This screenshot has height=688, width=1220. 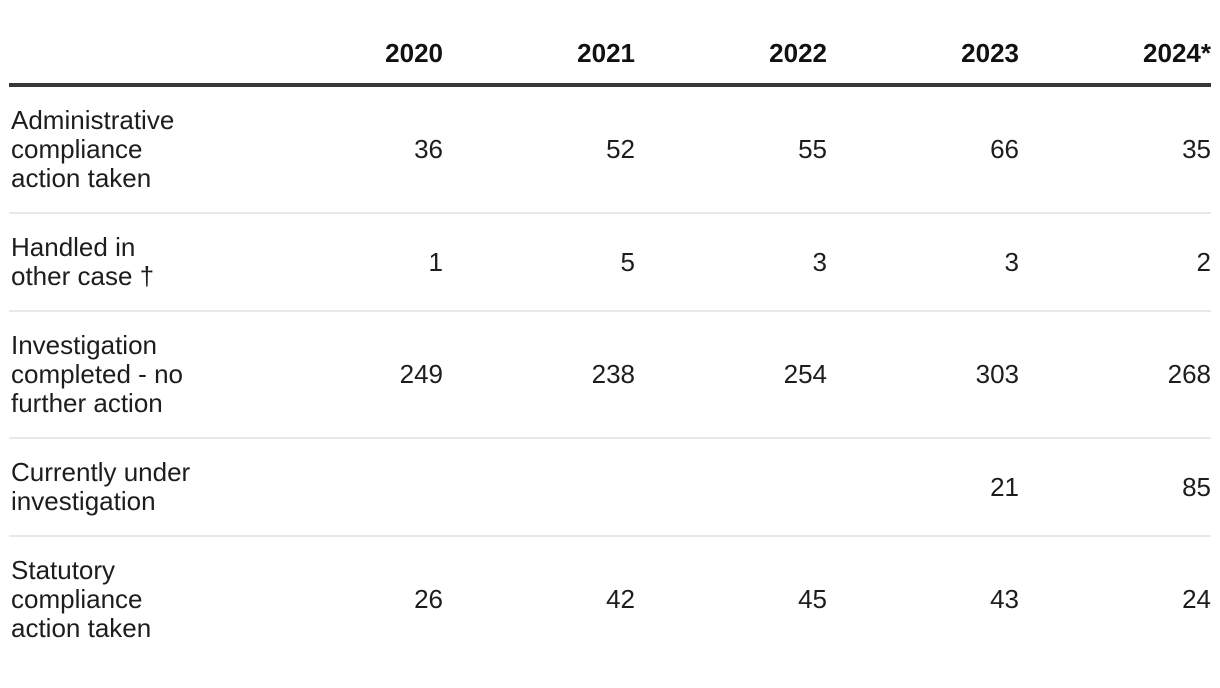 What do you see at coordinates (620, 599) in the screenshot?
I see `value-cell: 42` at bounding box center [620, 599].